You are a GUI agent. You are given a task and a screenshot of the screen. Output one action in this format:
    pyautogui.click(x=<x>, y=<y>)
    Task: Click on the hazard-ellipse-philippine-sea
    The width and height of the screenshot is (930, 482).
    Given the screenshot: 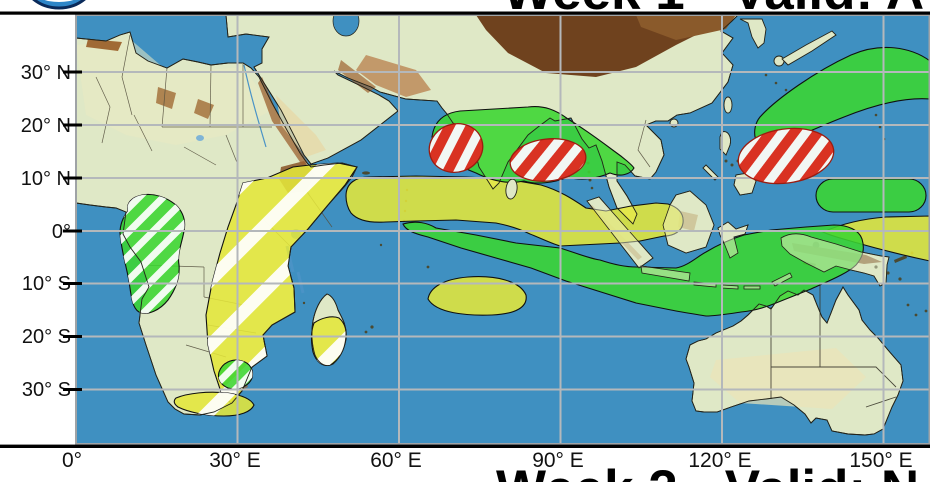 What is the action you would take?
    pyautogui.click(x=786, y=156)
    